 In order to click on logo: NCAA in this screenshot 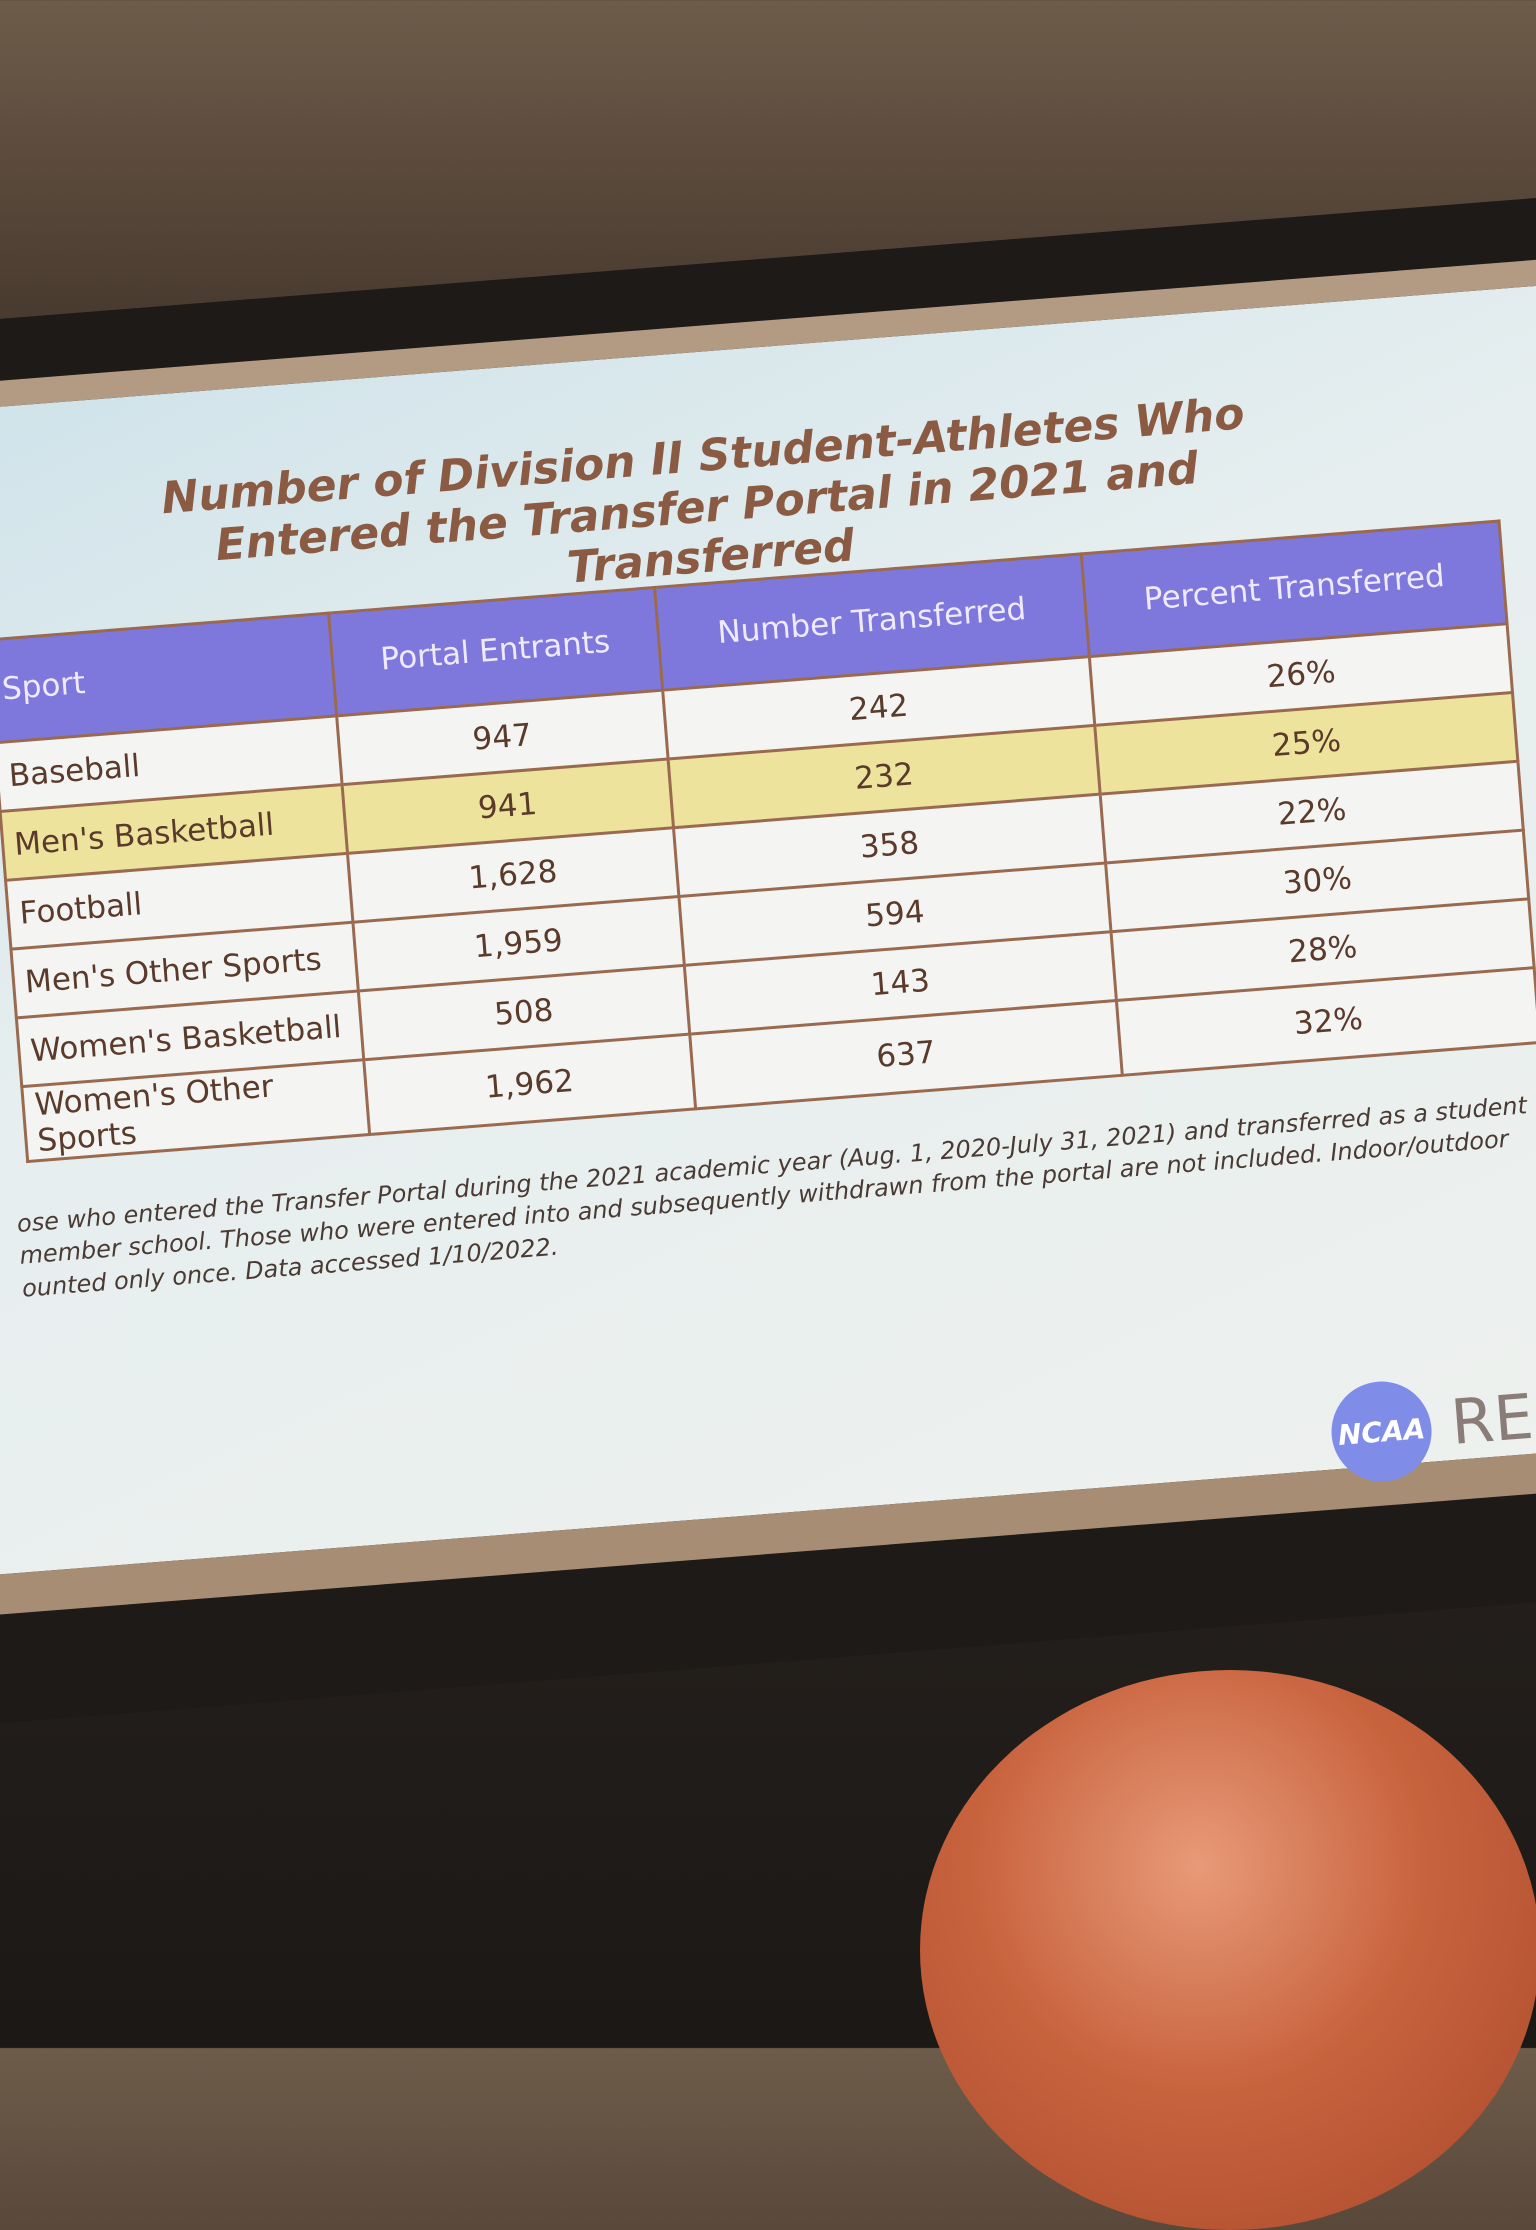, I will do `click(1381, 1431)`.